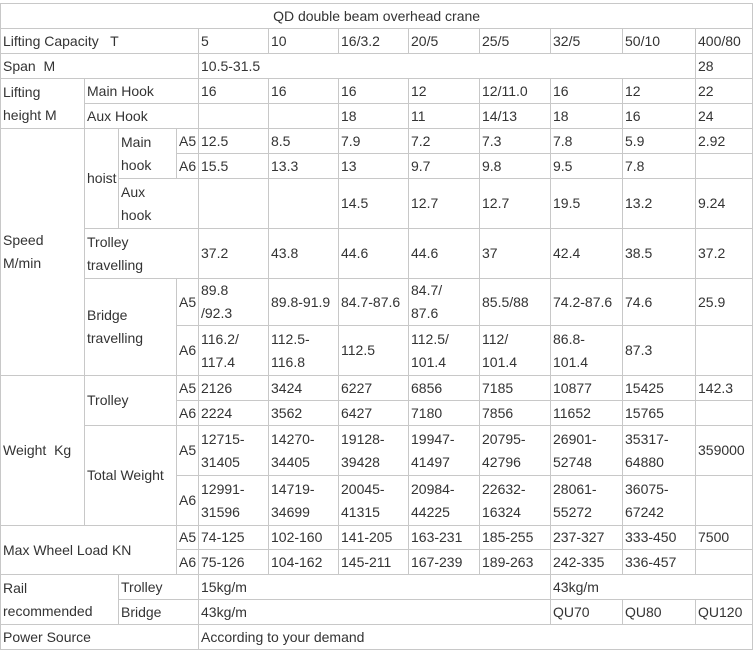 This screenshot has height=655, width=754. What do you see at coordinates (444, 562) in the screenshot?
I see `cell: 167-239` at bounding box center [444, 562].